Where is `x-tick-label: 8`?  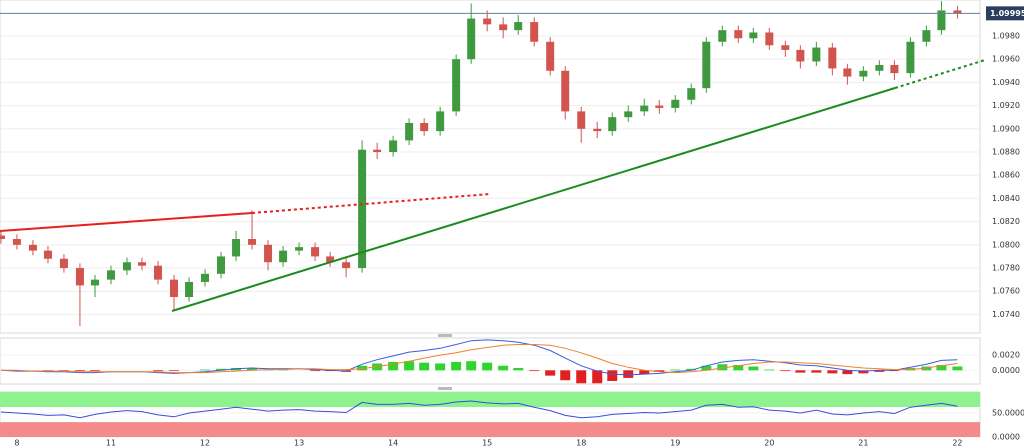 x-tick-label: 8 is located at coordinates (16, 443).